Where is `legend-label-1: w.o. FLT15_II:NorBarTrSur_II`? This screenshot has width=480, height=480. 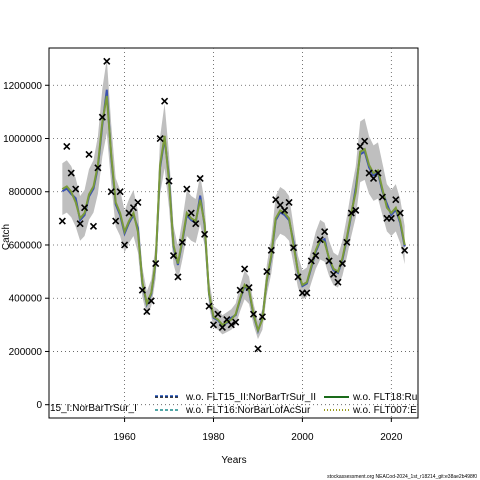 legend-label-1: w.o. FLT15_II:NorBarTrSur_II is located at coordinates (250, 397).